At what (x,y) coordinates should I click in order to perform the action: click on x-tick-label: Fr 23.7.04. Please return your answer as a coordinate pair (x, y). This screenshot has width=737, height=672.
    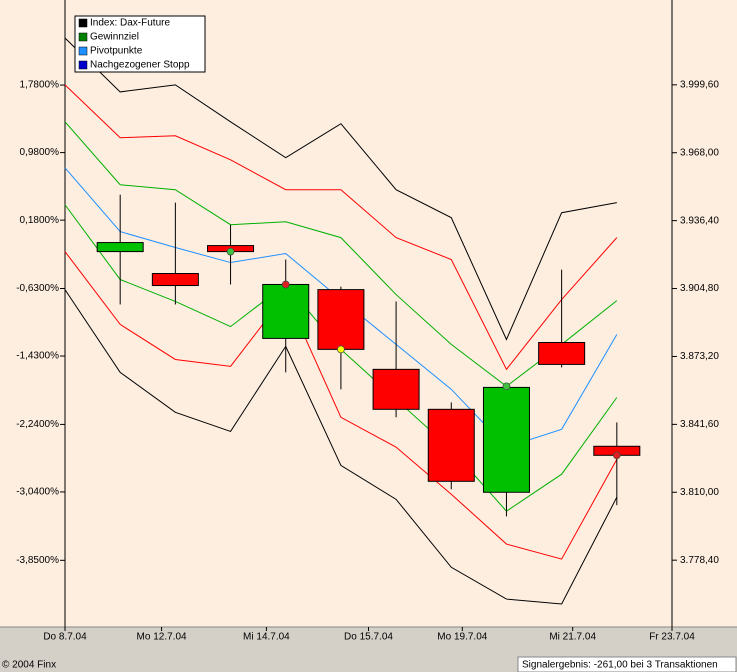
    Looking at the image, I should click on (672, 637).